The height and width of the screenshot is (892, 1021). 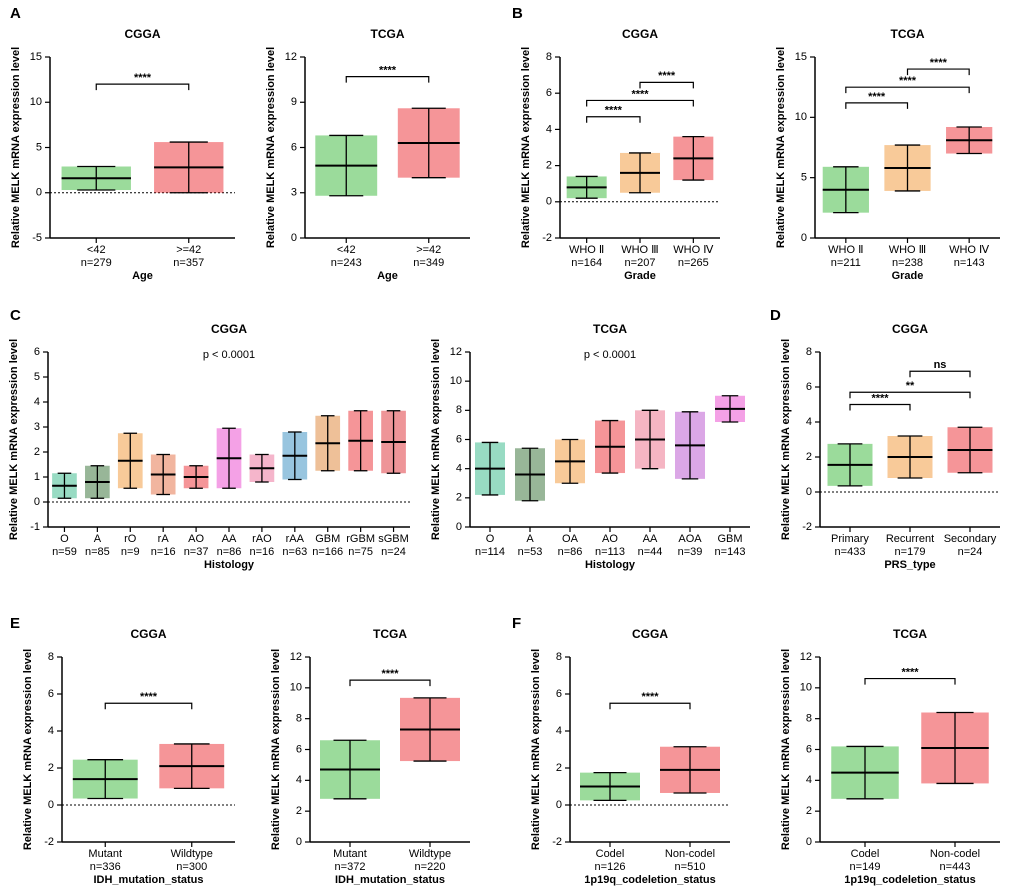 What do you see at coordinates (907, 263) in the screenshot?
I see `n-label: n=238` at bounding box center [907, 263].